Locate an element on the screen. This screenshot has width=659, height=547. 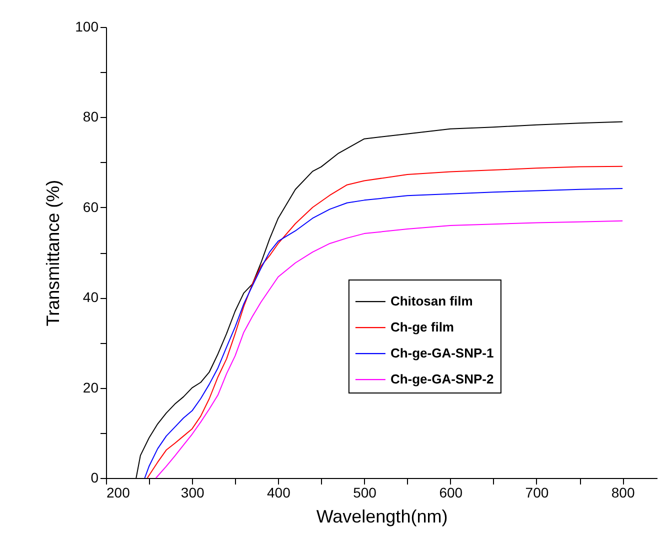
legend-label: Ch-ge-GA-SNP-2 is located at coordinates (442, 379).